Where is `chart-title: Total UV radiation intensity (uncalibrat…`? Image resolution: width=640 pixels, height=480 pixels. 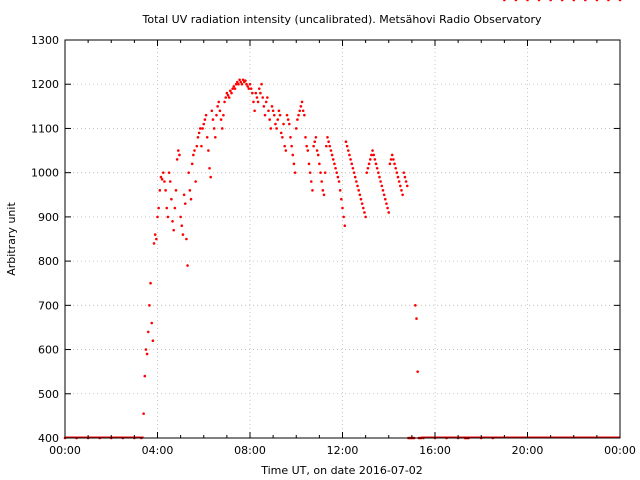
chart-title: Total UV radiation intensity (uncalibrat… is located at coordinates (342, 19).